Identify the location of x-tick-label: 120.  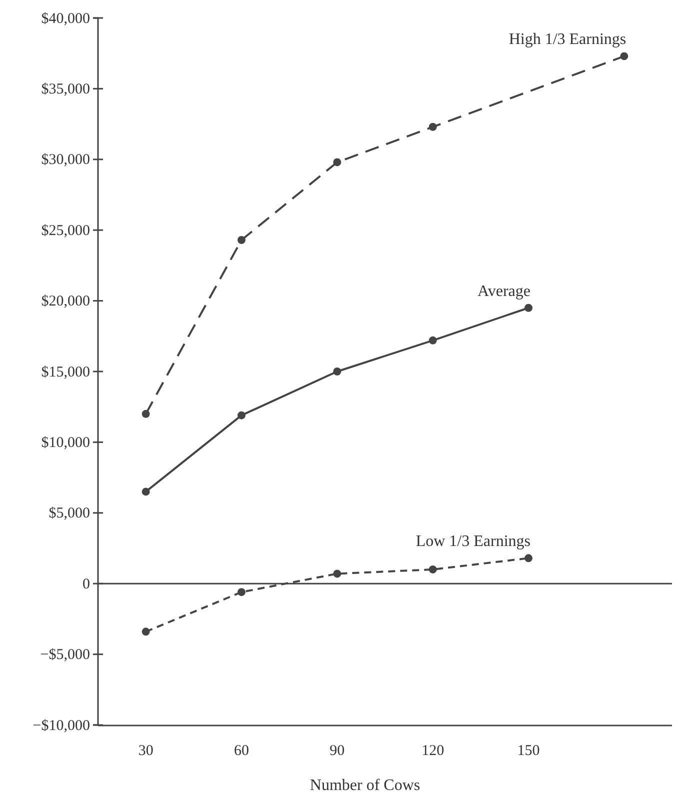
(433, 751).